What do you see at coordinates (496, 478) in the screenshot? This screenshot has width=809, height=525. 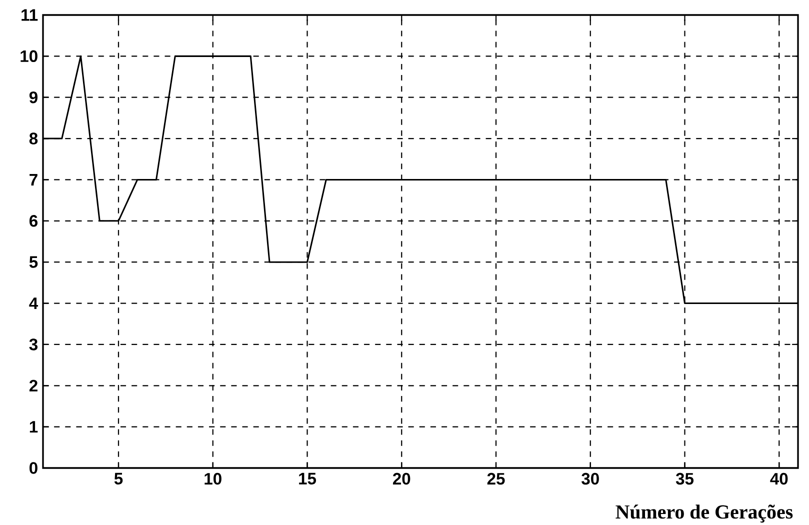 I see `x-tick-label: 25` at bounding box center [496, 478].